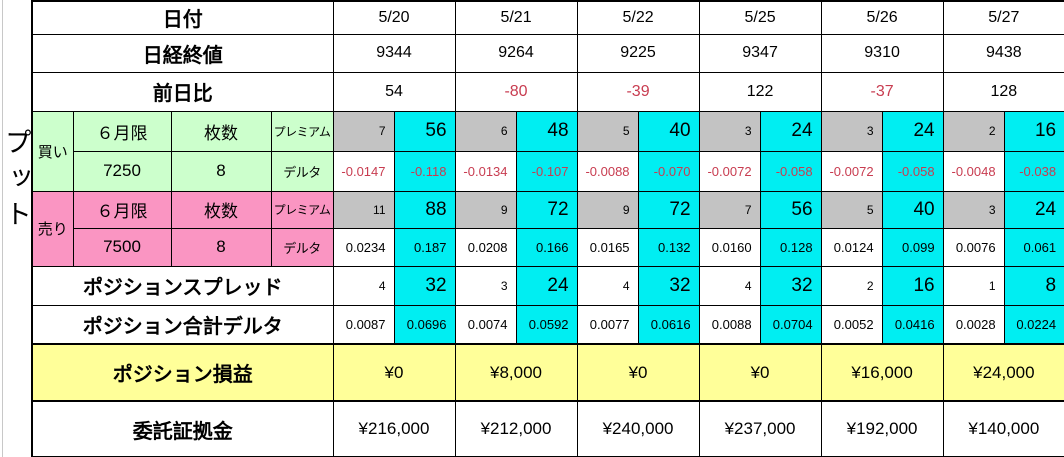 This screenshot has height=457, width=1064. What do you see at coordinates (607, 324) in the screenshot?
I see `position-total-delta-row-cell-2-a: 0.0077` at bounding box center [607, 324].